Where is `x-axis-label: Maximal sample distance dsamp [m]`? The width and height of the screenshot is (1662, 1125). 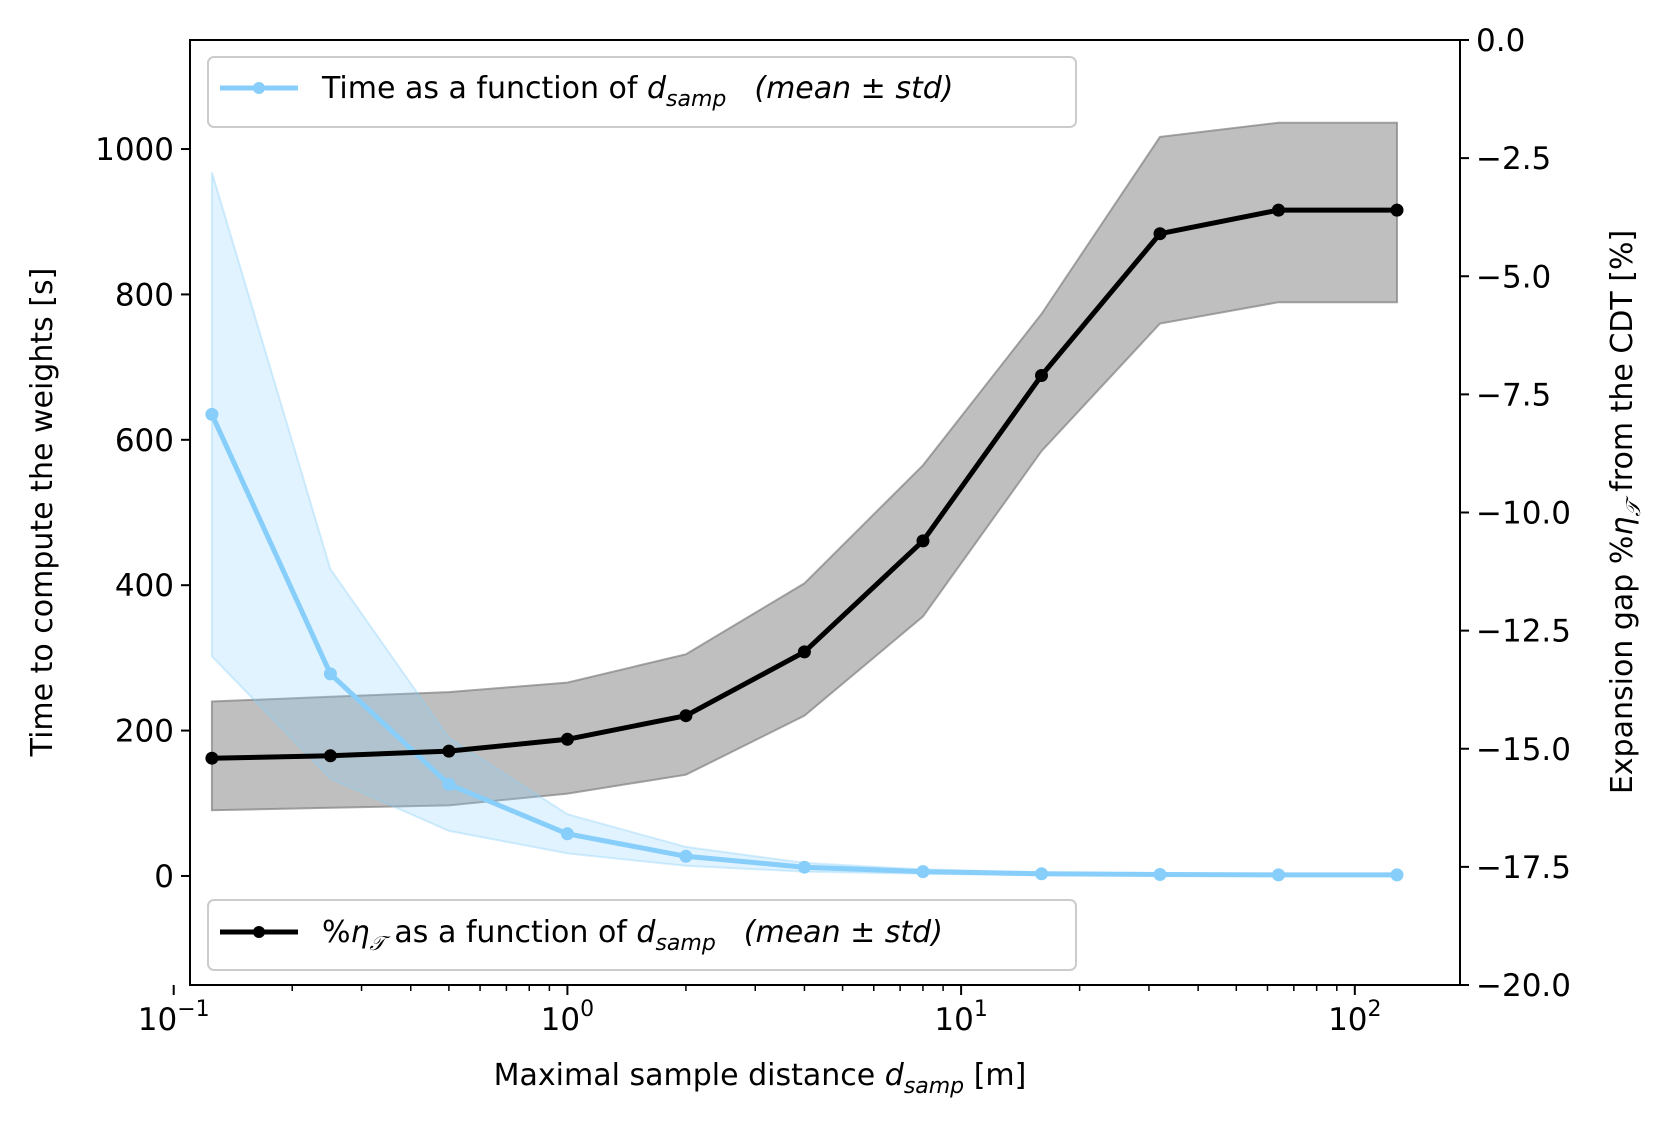
x-axis-label: Maximal sample distance dsamp [m] is located at coordinates (760, 1078).